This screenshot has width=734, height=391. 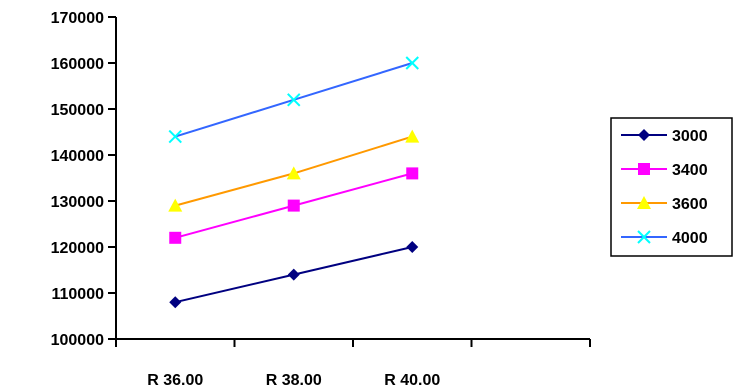 I want to click on x-tick-label: R 36.00, so click(x=175, y=380).